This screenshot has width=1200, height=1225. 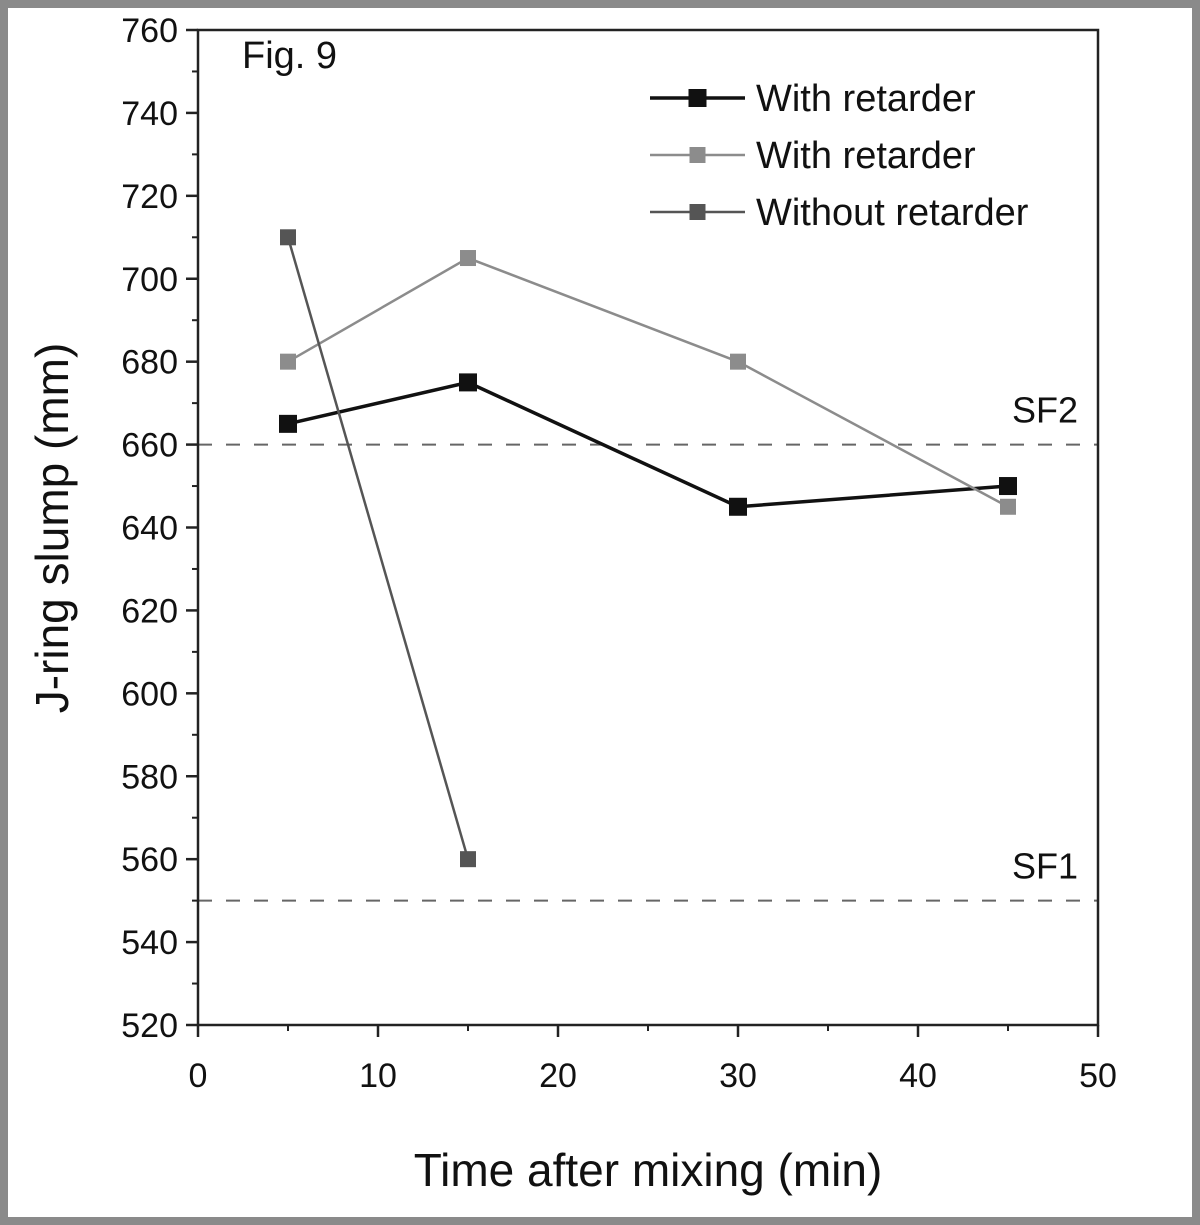 What do you see at coordinates (149, 197) in the screenshot?
I see `y-tick-label: 720` at bounding box center [149, 197].